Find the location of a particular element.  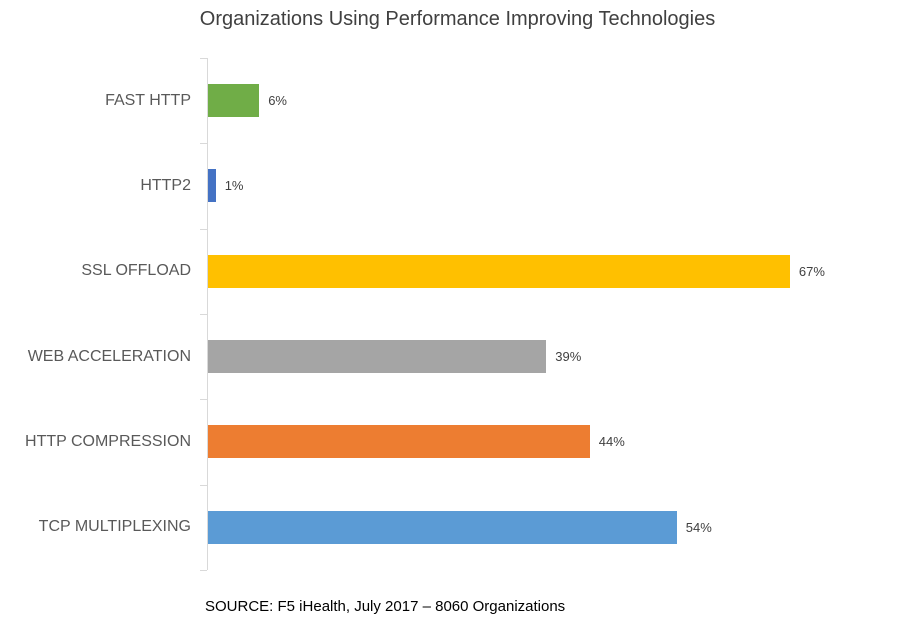

bar-row: FAST HTTP 6% is located at coordinates (457, 100).